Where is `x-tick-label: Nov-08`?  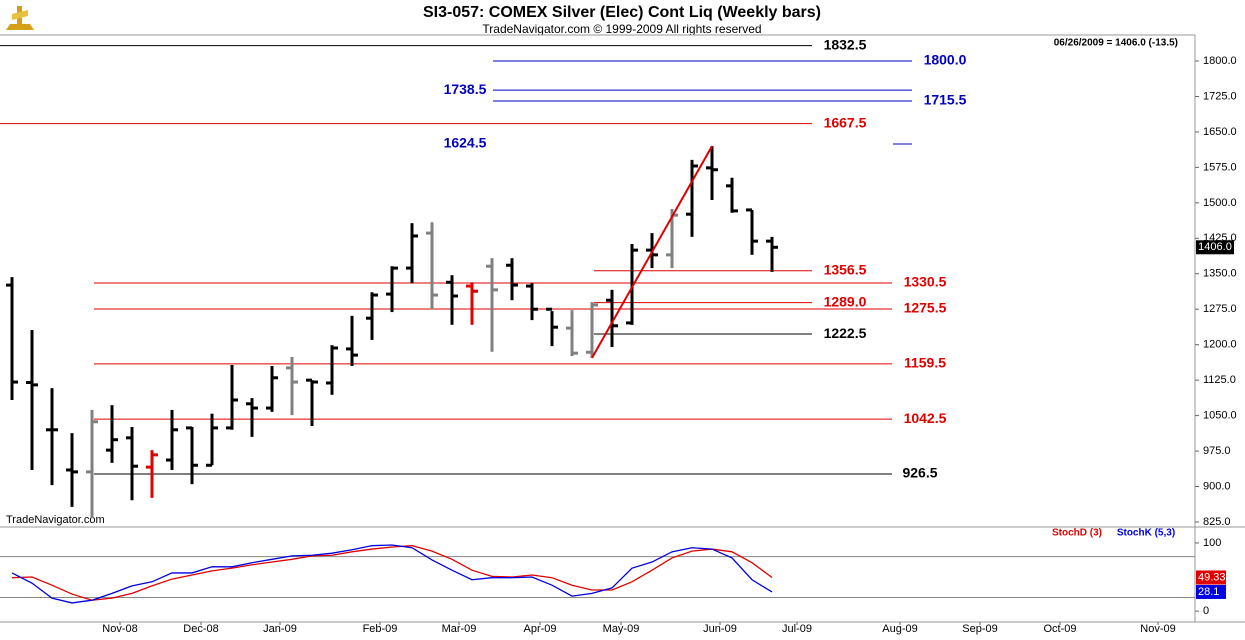 x-tick-label: Nov-08 is located at coordinates (119, 629).